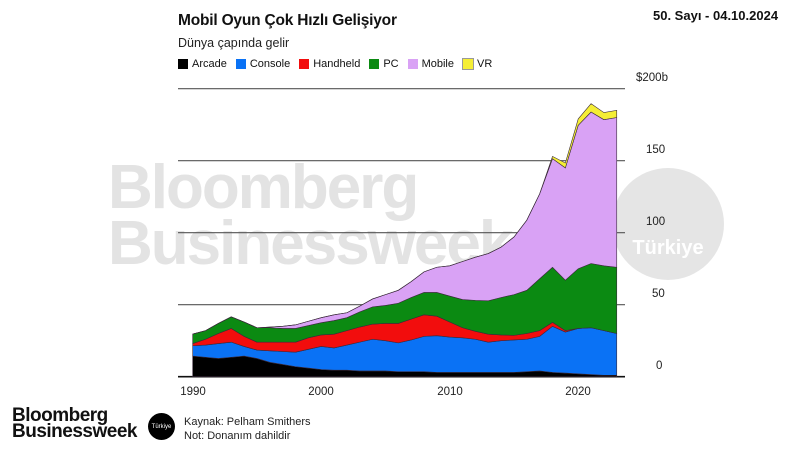 The image size is (800, 450). Describe the element at coordinates (247, 422) in the screenshot. I see `source-text: Kaynak: Pelham Smithers` at that location.